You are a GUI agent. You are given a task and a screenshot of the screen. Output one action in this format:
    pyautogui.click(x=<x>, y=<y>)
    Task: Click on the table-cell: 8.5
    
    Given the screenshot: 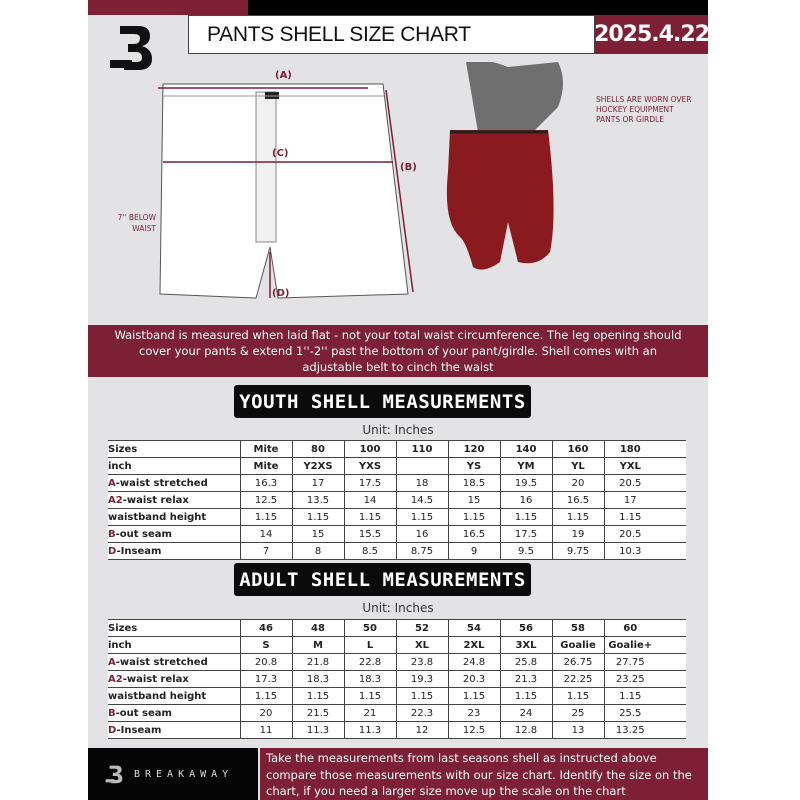 What is the action you would take?
    pyautogui.click(x=369, y=551)
    